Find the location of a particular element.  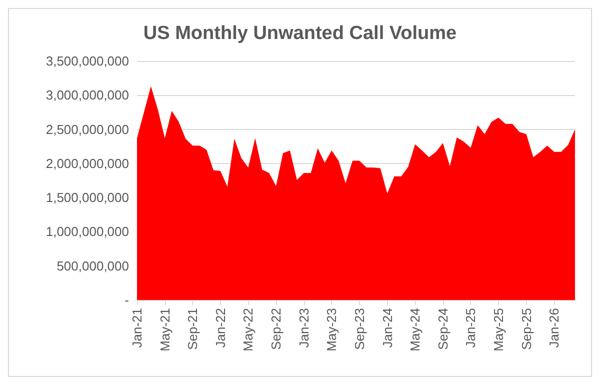

x-tick-label: May-25 is located at coordinates (498, 330).